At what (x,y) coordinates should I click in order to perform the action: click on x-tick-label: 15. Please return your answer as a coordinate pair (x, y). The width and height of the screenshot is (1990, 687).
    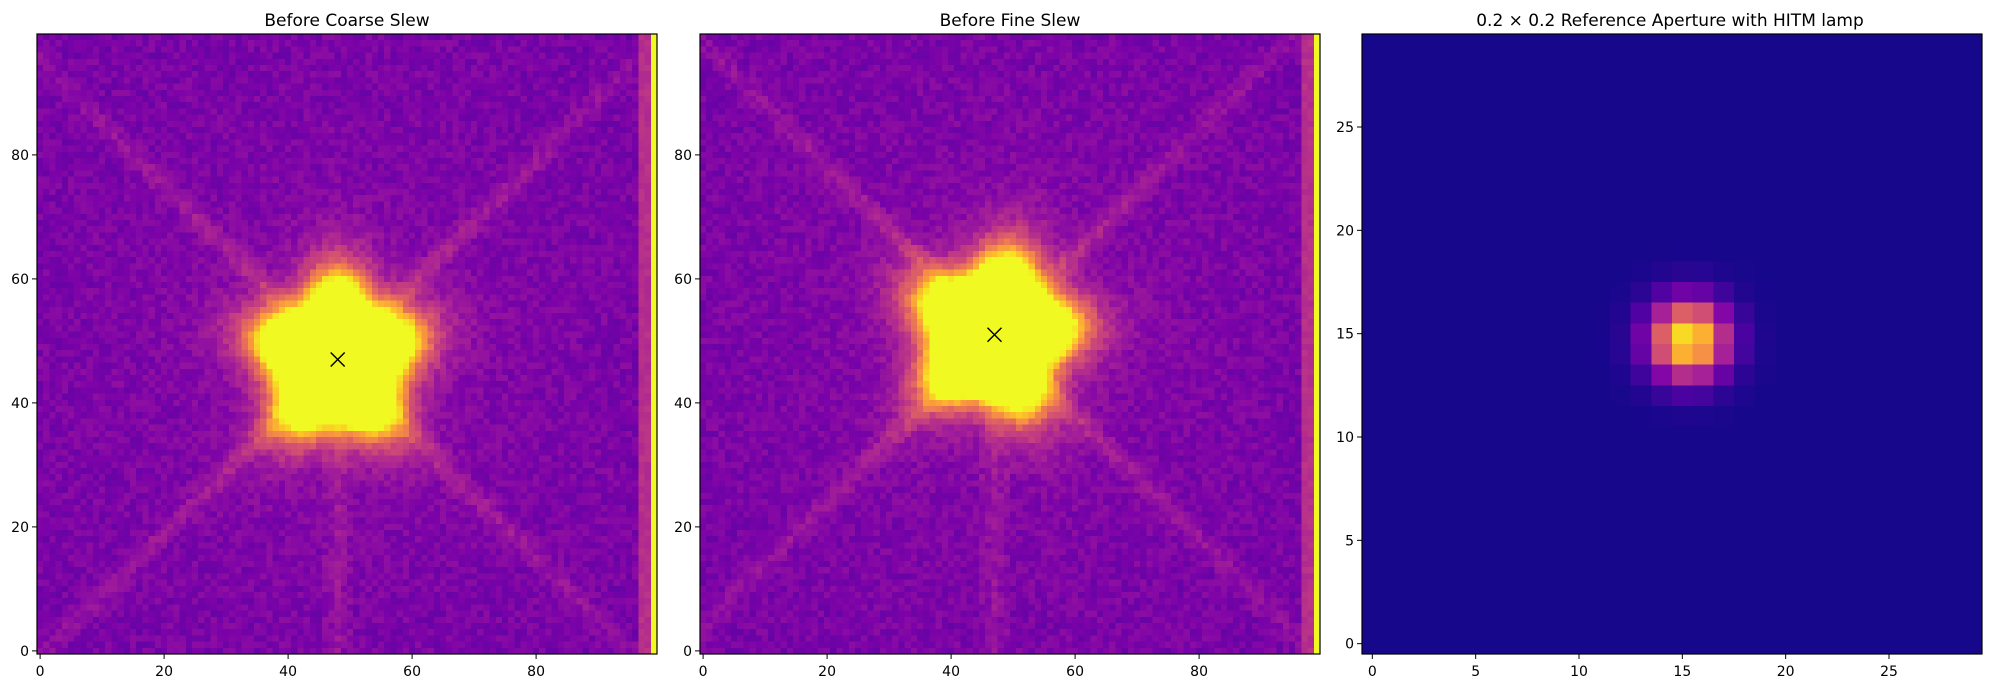
    Looking at the image, I should click on (1682, 672).